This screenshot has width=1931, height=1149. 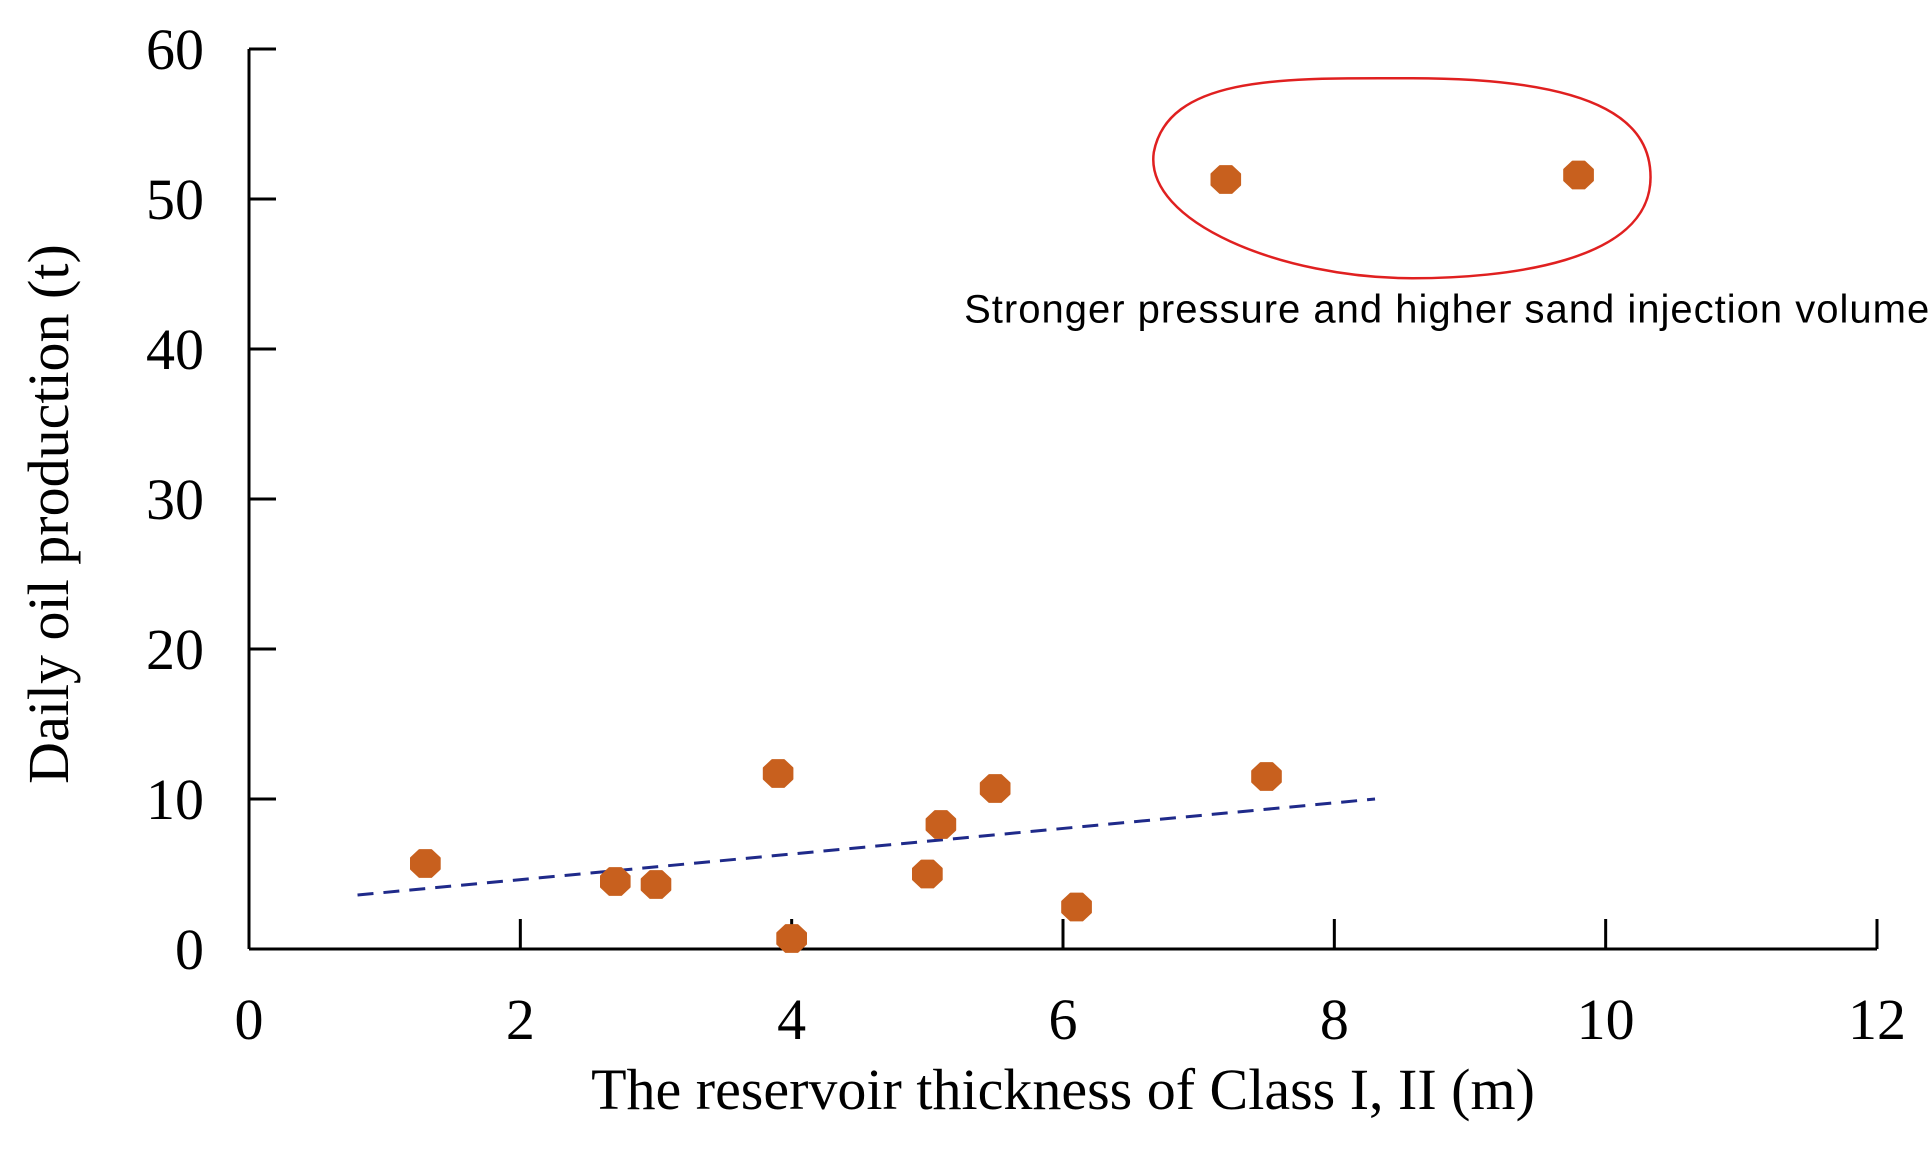 I want to click on y-tick-label: 10, so click(x=175, y=799).